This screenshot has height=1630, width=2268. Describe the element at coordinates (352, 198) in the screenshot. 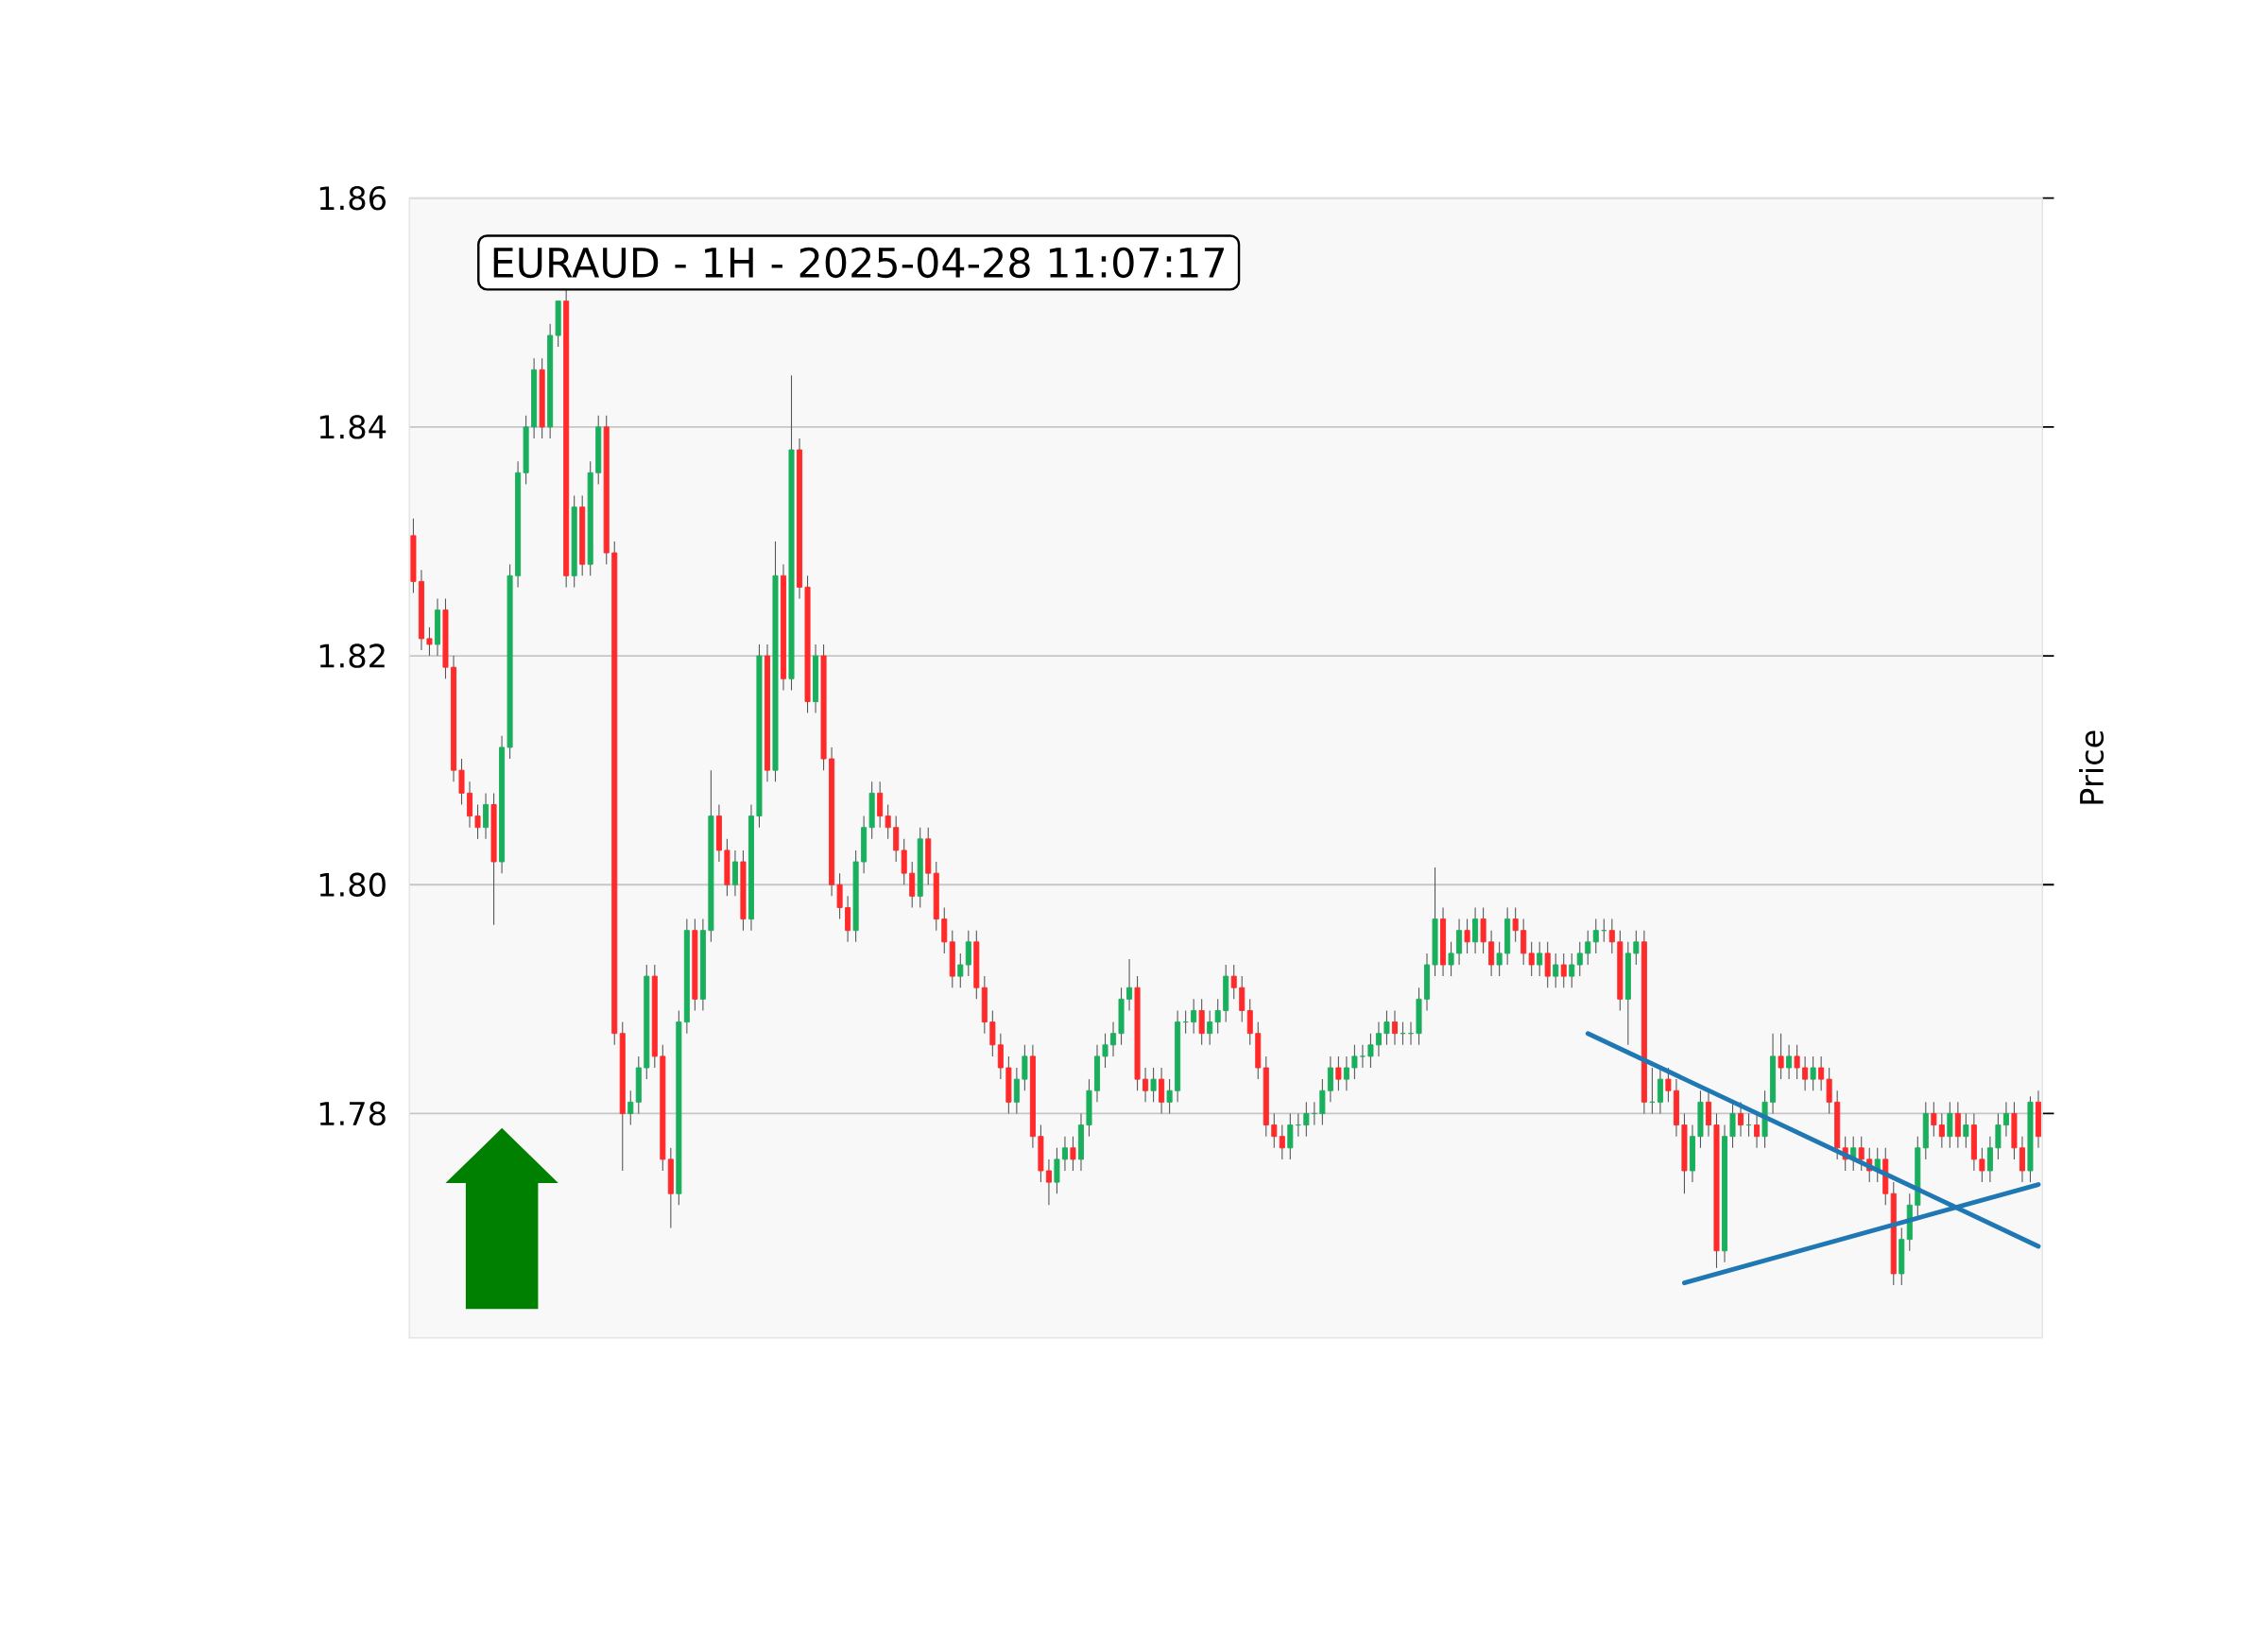

I see `y-tick-label: 1.86` at that location.